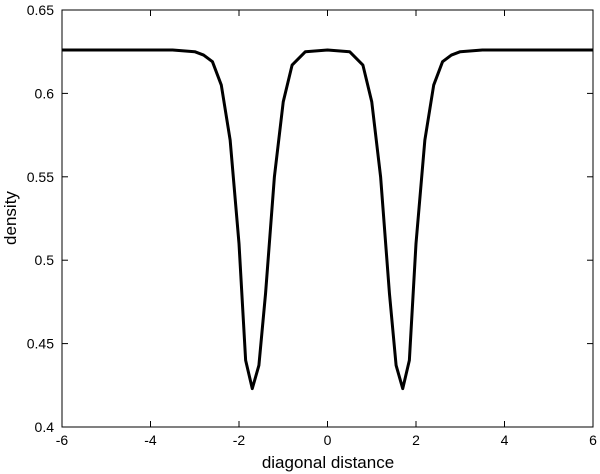  I want to click on y-tick-label: 0.65, so click(40, 10).